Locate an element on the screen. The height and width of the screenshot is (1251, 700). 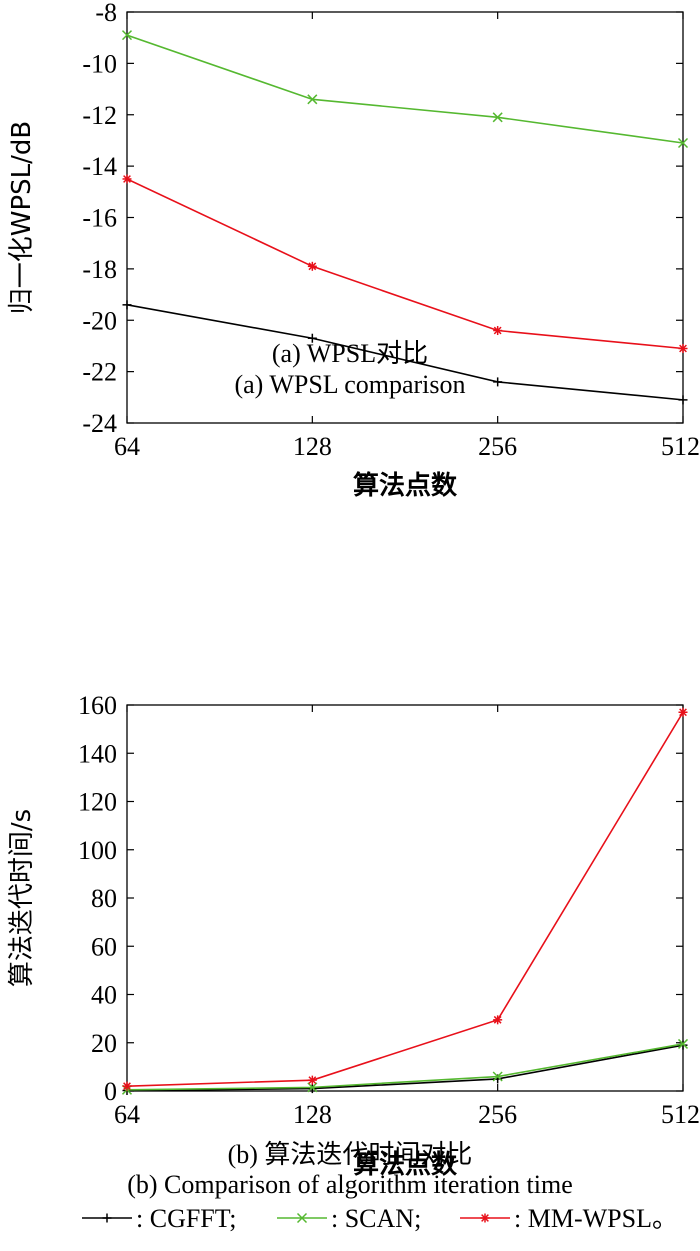
chart-b-ytick-label: 160 is located at coordinates (97, 705).